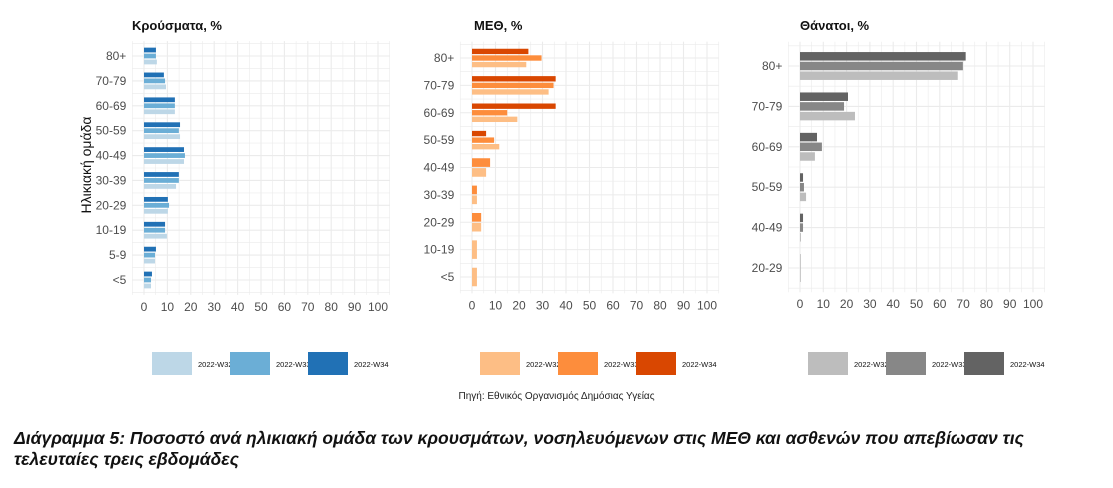 This screenshot has height=488, width=1113. I want to click on y-axis-label: Ηλικιακή ομάδα, so click(86, 165).